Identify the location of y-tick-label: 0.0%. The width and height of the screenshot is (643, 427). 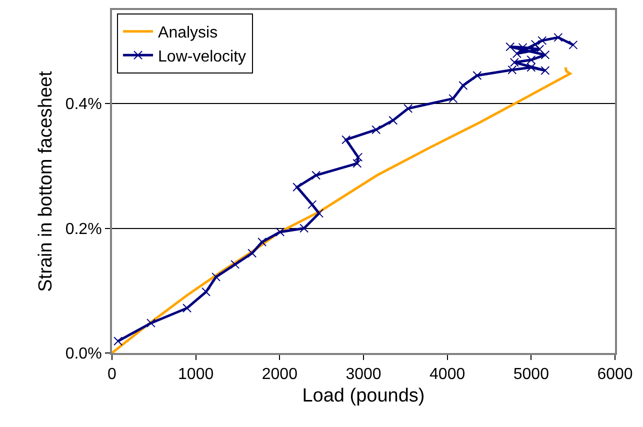
(83, 354).